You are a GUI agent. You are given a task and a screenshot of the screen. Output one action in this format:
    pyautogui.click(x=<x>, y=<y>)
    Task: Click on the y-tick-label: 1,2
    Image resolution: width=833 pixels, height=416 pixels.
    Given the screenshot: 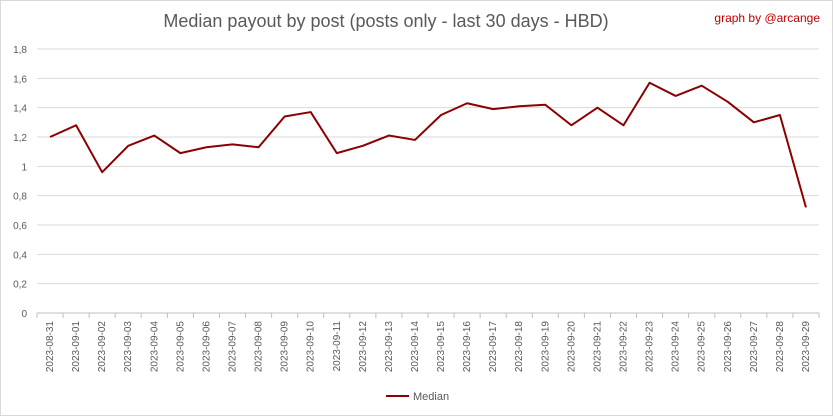 What is the action you would take?
    pyautogui.click(x=20, y=138)
    